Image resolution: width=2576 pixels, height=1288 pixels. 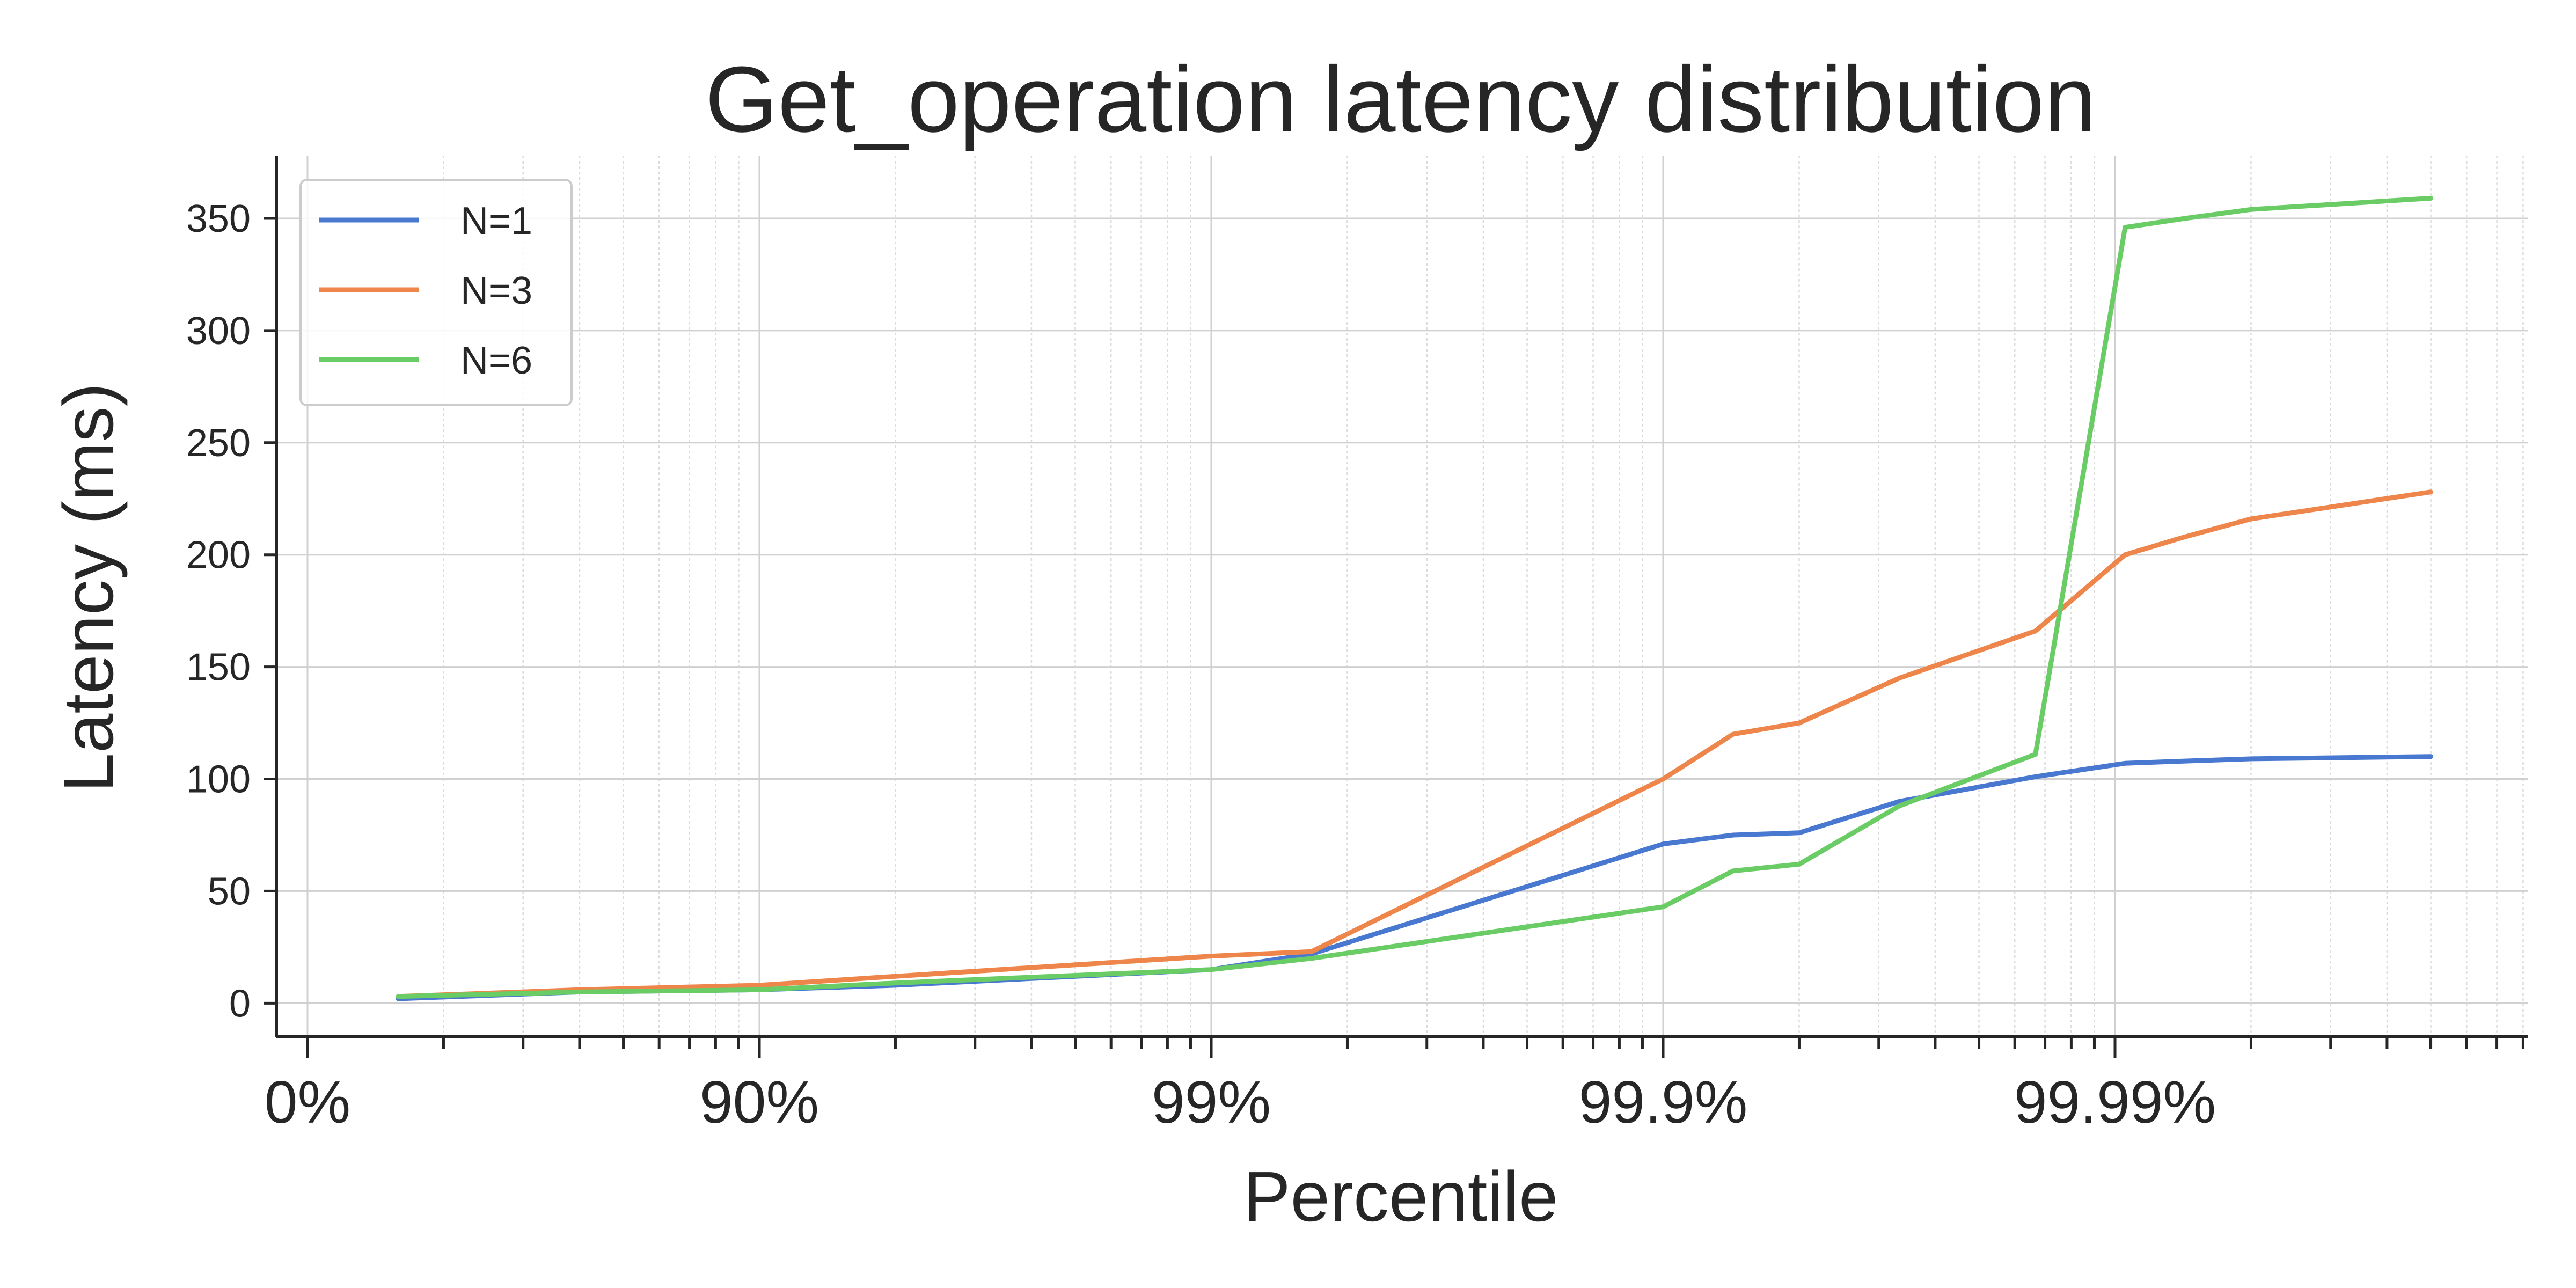 What do you see at coordinates (218, 443) in the screenshot?
I see `y-tick-label: 250` at bounding box center [218, 443].